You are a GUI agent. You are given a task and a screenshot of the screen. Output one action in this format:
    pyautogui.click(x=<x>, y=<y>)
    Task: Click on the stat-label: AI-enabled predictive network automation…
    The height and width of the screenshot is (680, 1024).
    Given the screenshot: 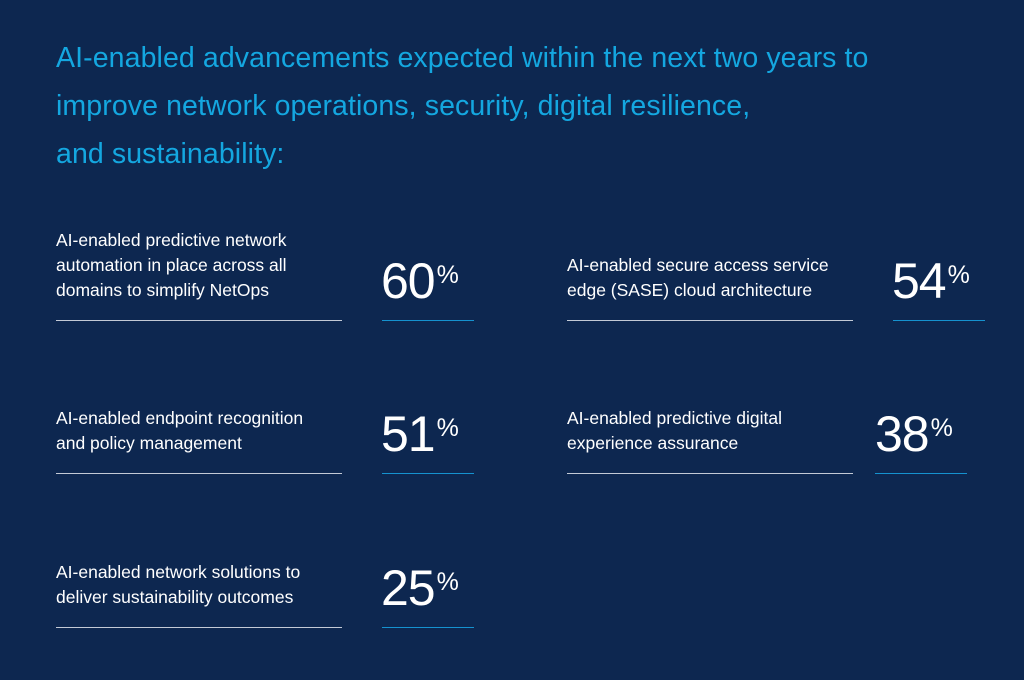 What is the action you would take?
    pyautogui.click(x=171, y=265)
    